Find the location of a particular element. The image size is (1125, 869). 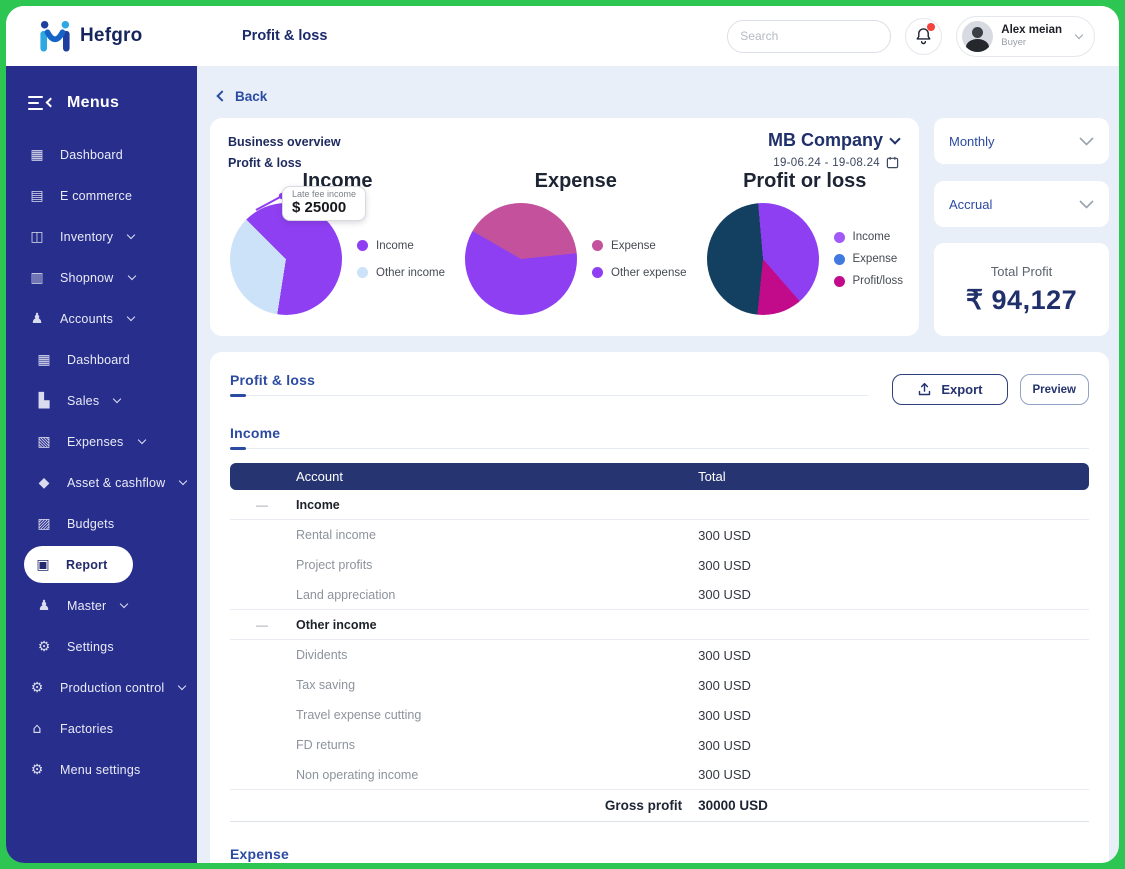

sidebar-item-master: ♟ Master is located at coordinates (112, 605).